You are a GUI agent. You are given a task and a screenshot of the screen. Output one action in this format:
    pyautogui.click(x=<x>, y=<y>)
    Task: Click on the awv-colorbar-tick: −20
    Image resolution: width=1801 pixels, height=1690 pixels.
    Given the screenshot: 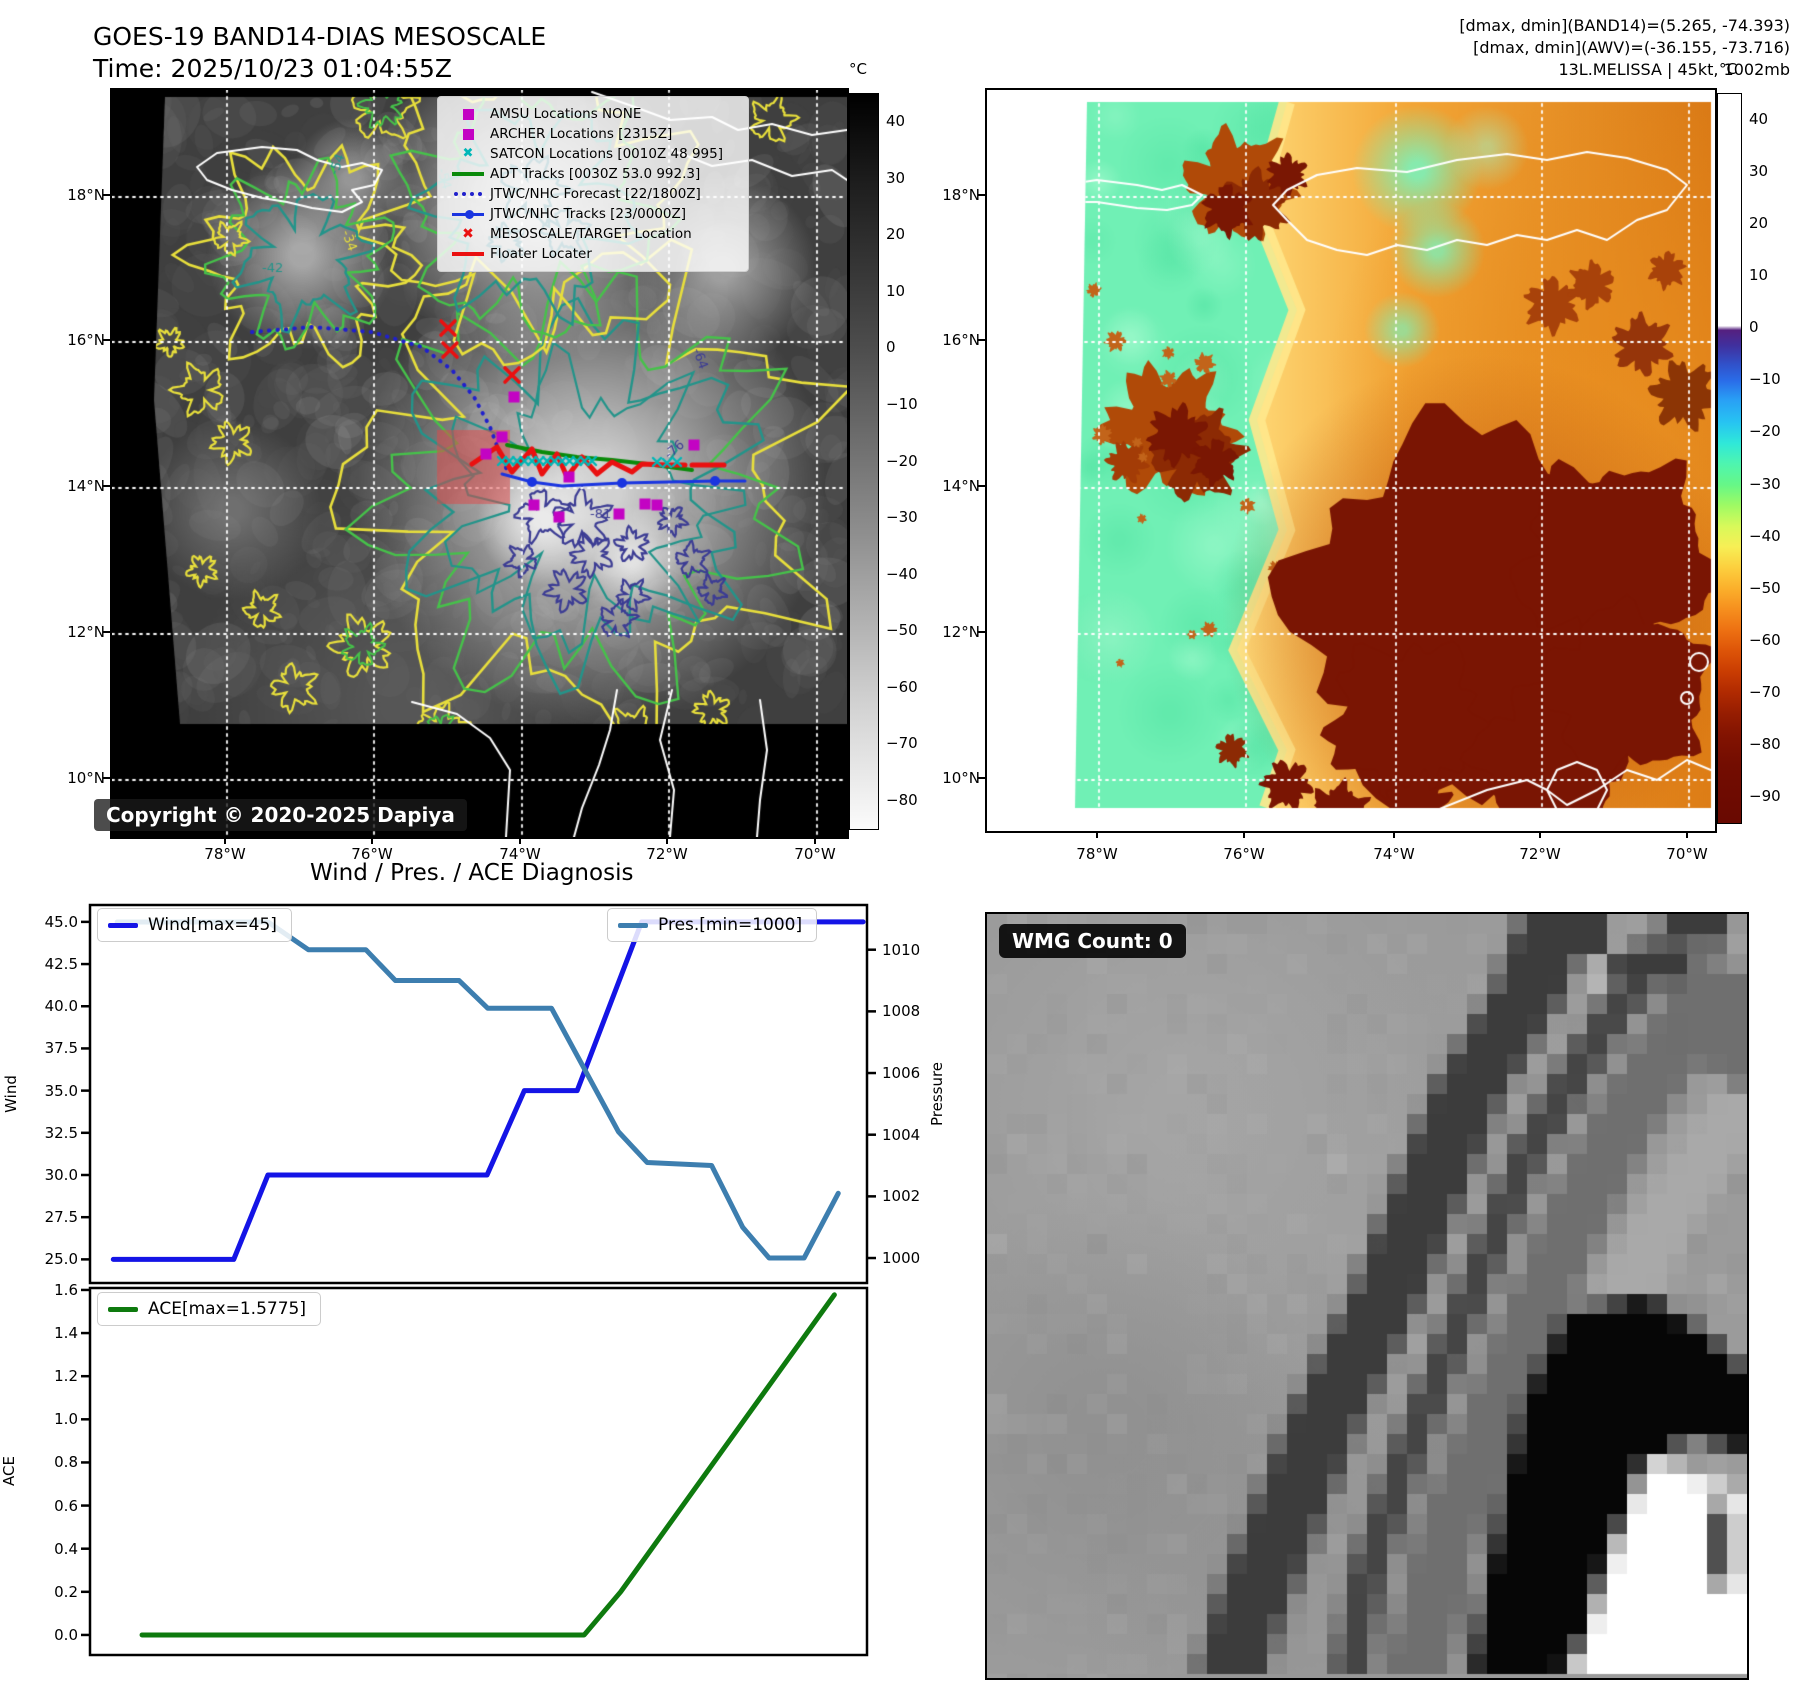 What is the action you would take?
    pyautogui.click(x=1765, y=431)
    